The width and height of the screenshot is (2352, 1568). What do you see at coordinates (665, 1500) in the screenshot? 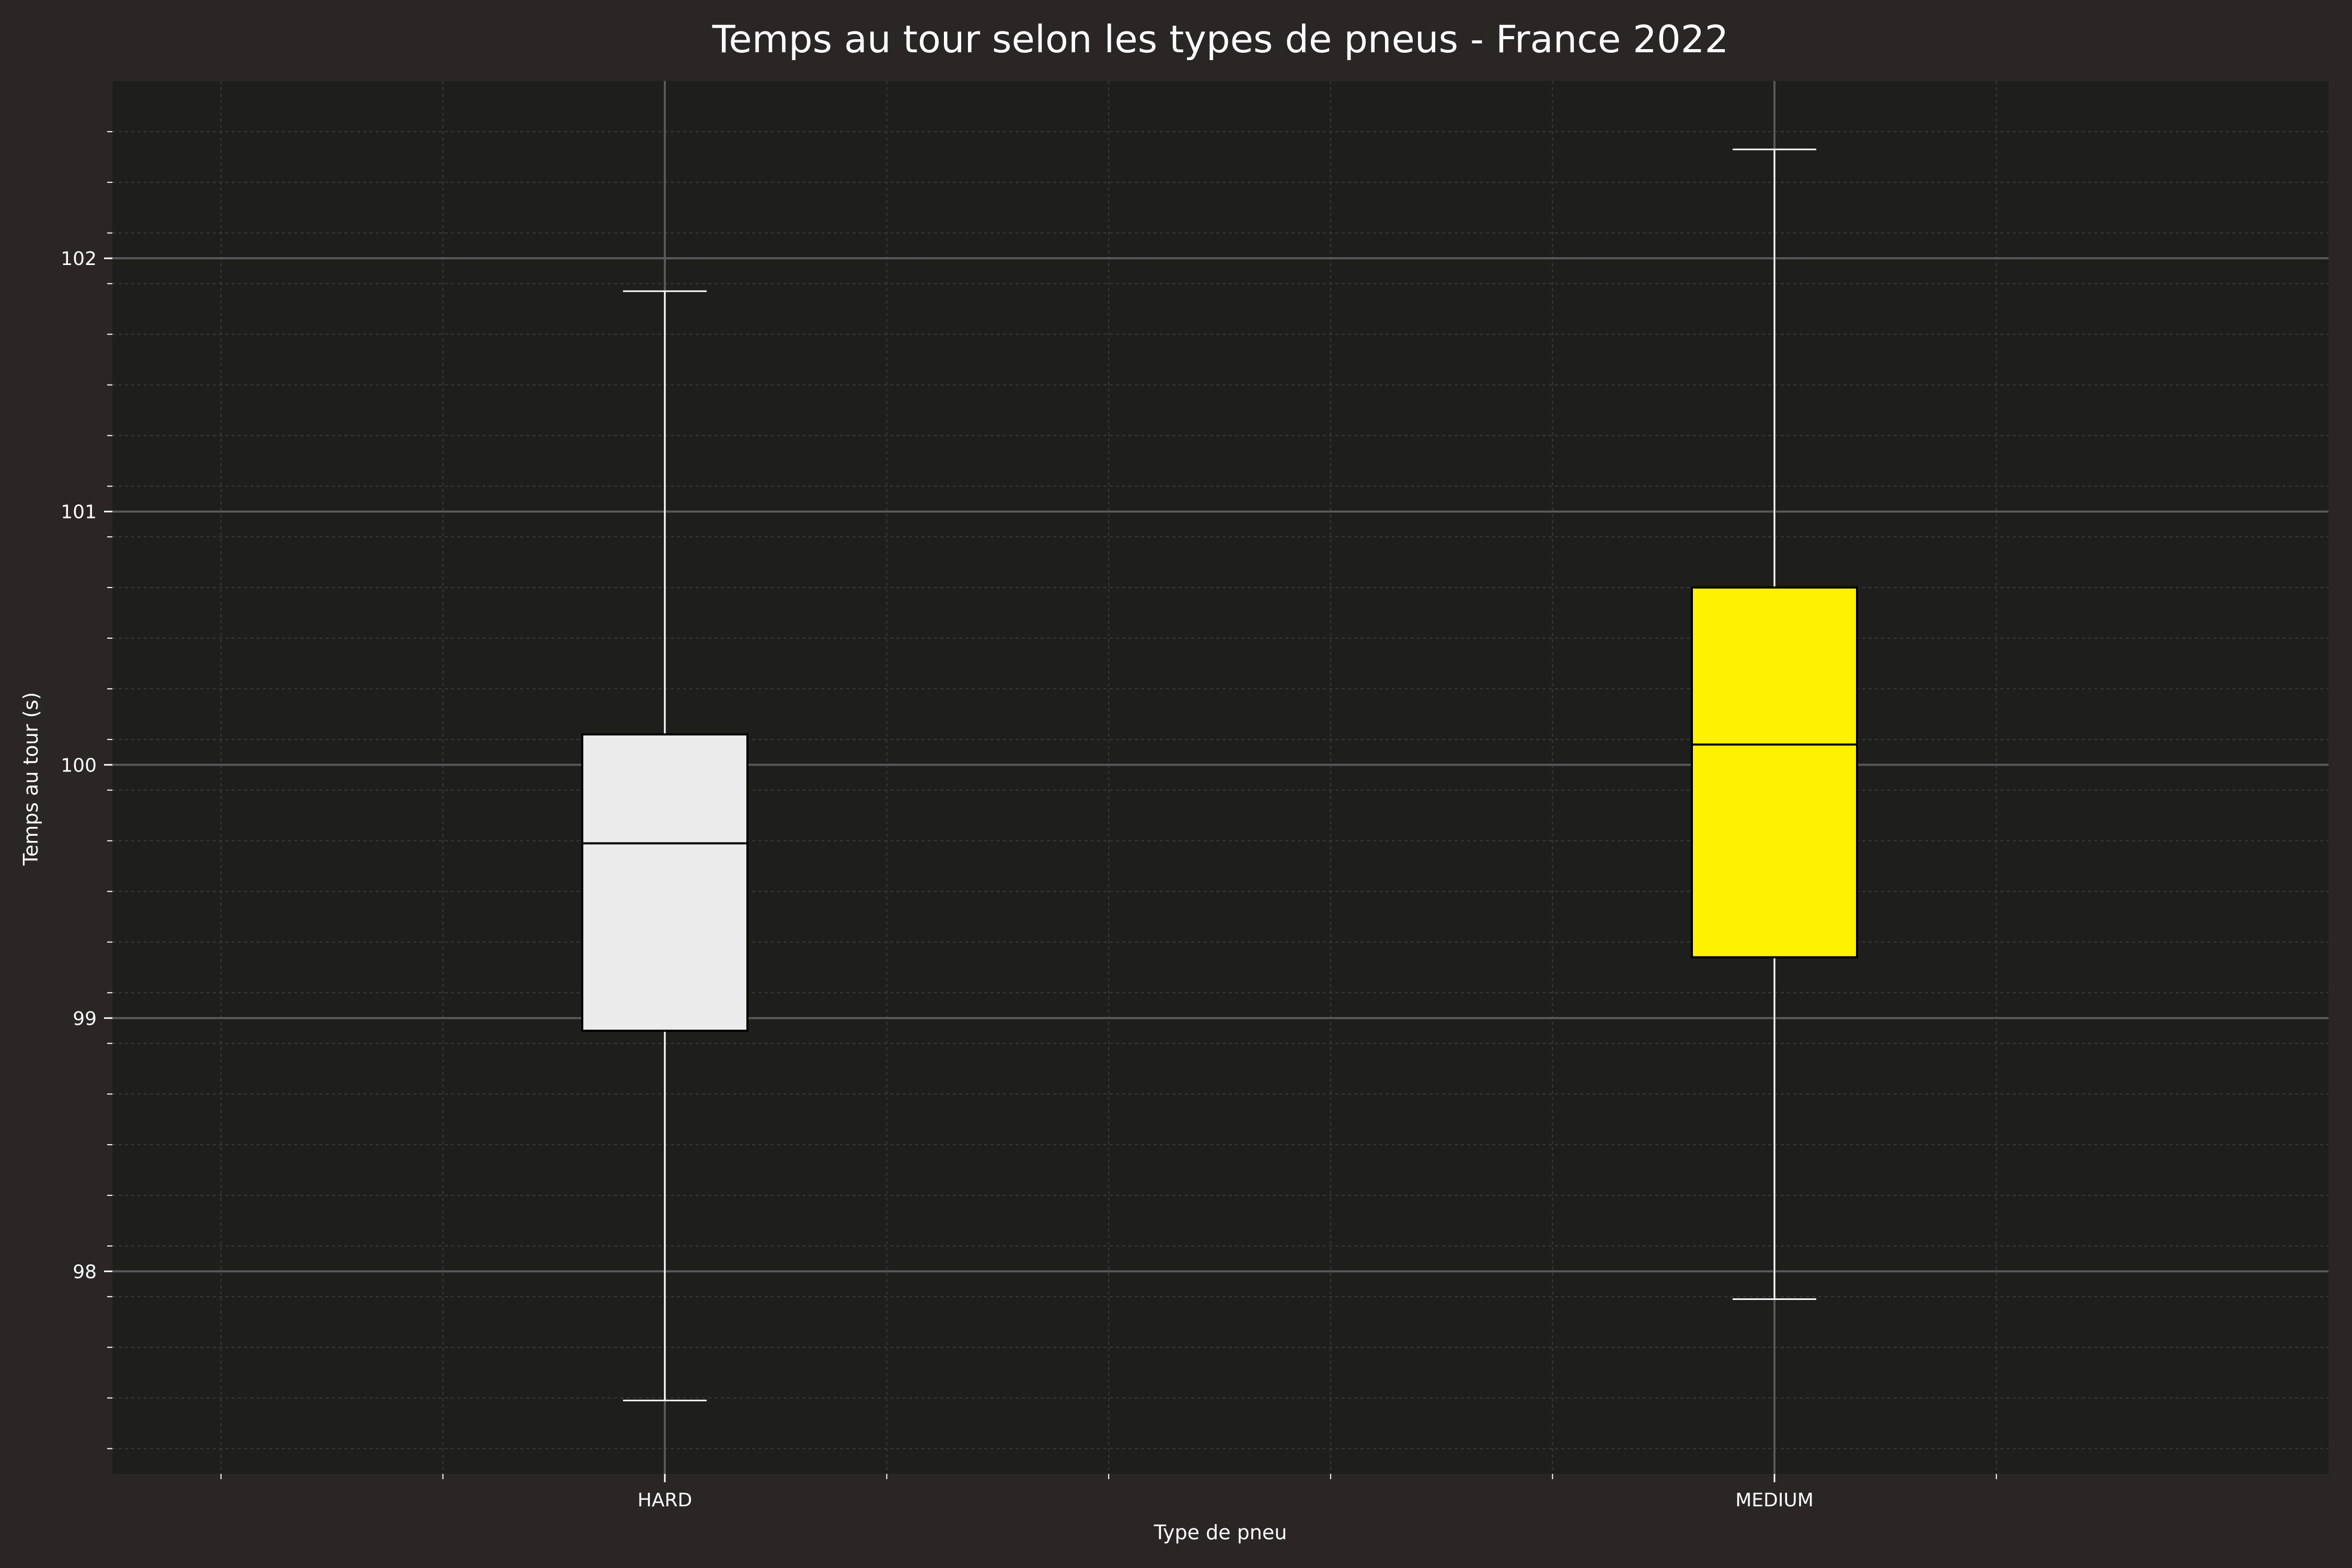
I see `x-tick-label: HARD` at bounding box center [665, 1500].